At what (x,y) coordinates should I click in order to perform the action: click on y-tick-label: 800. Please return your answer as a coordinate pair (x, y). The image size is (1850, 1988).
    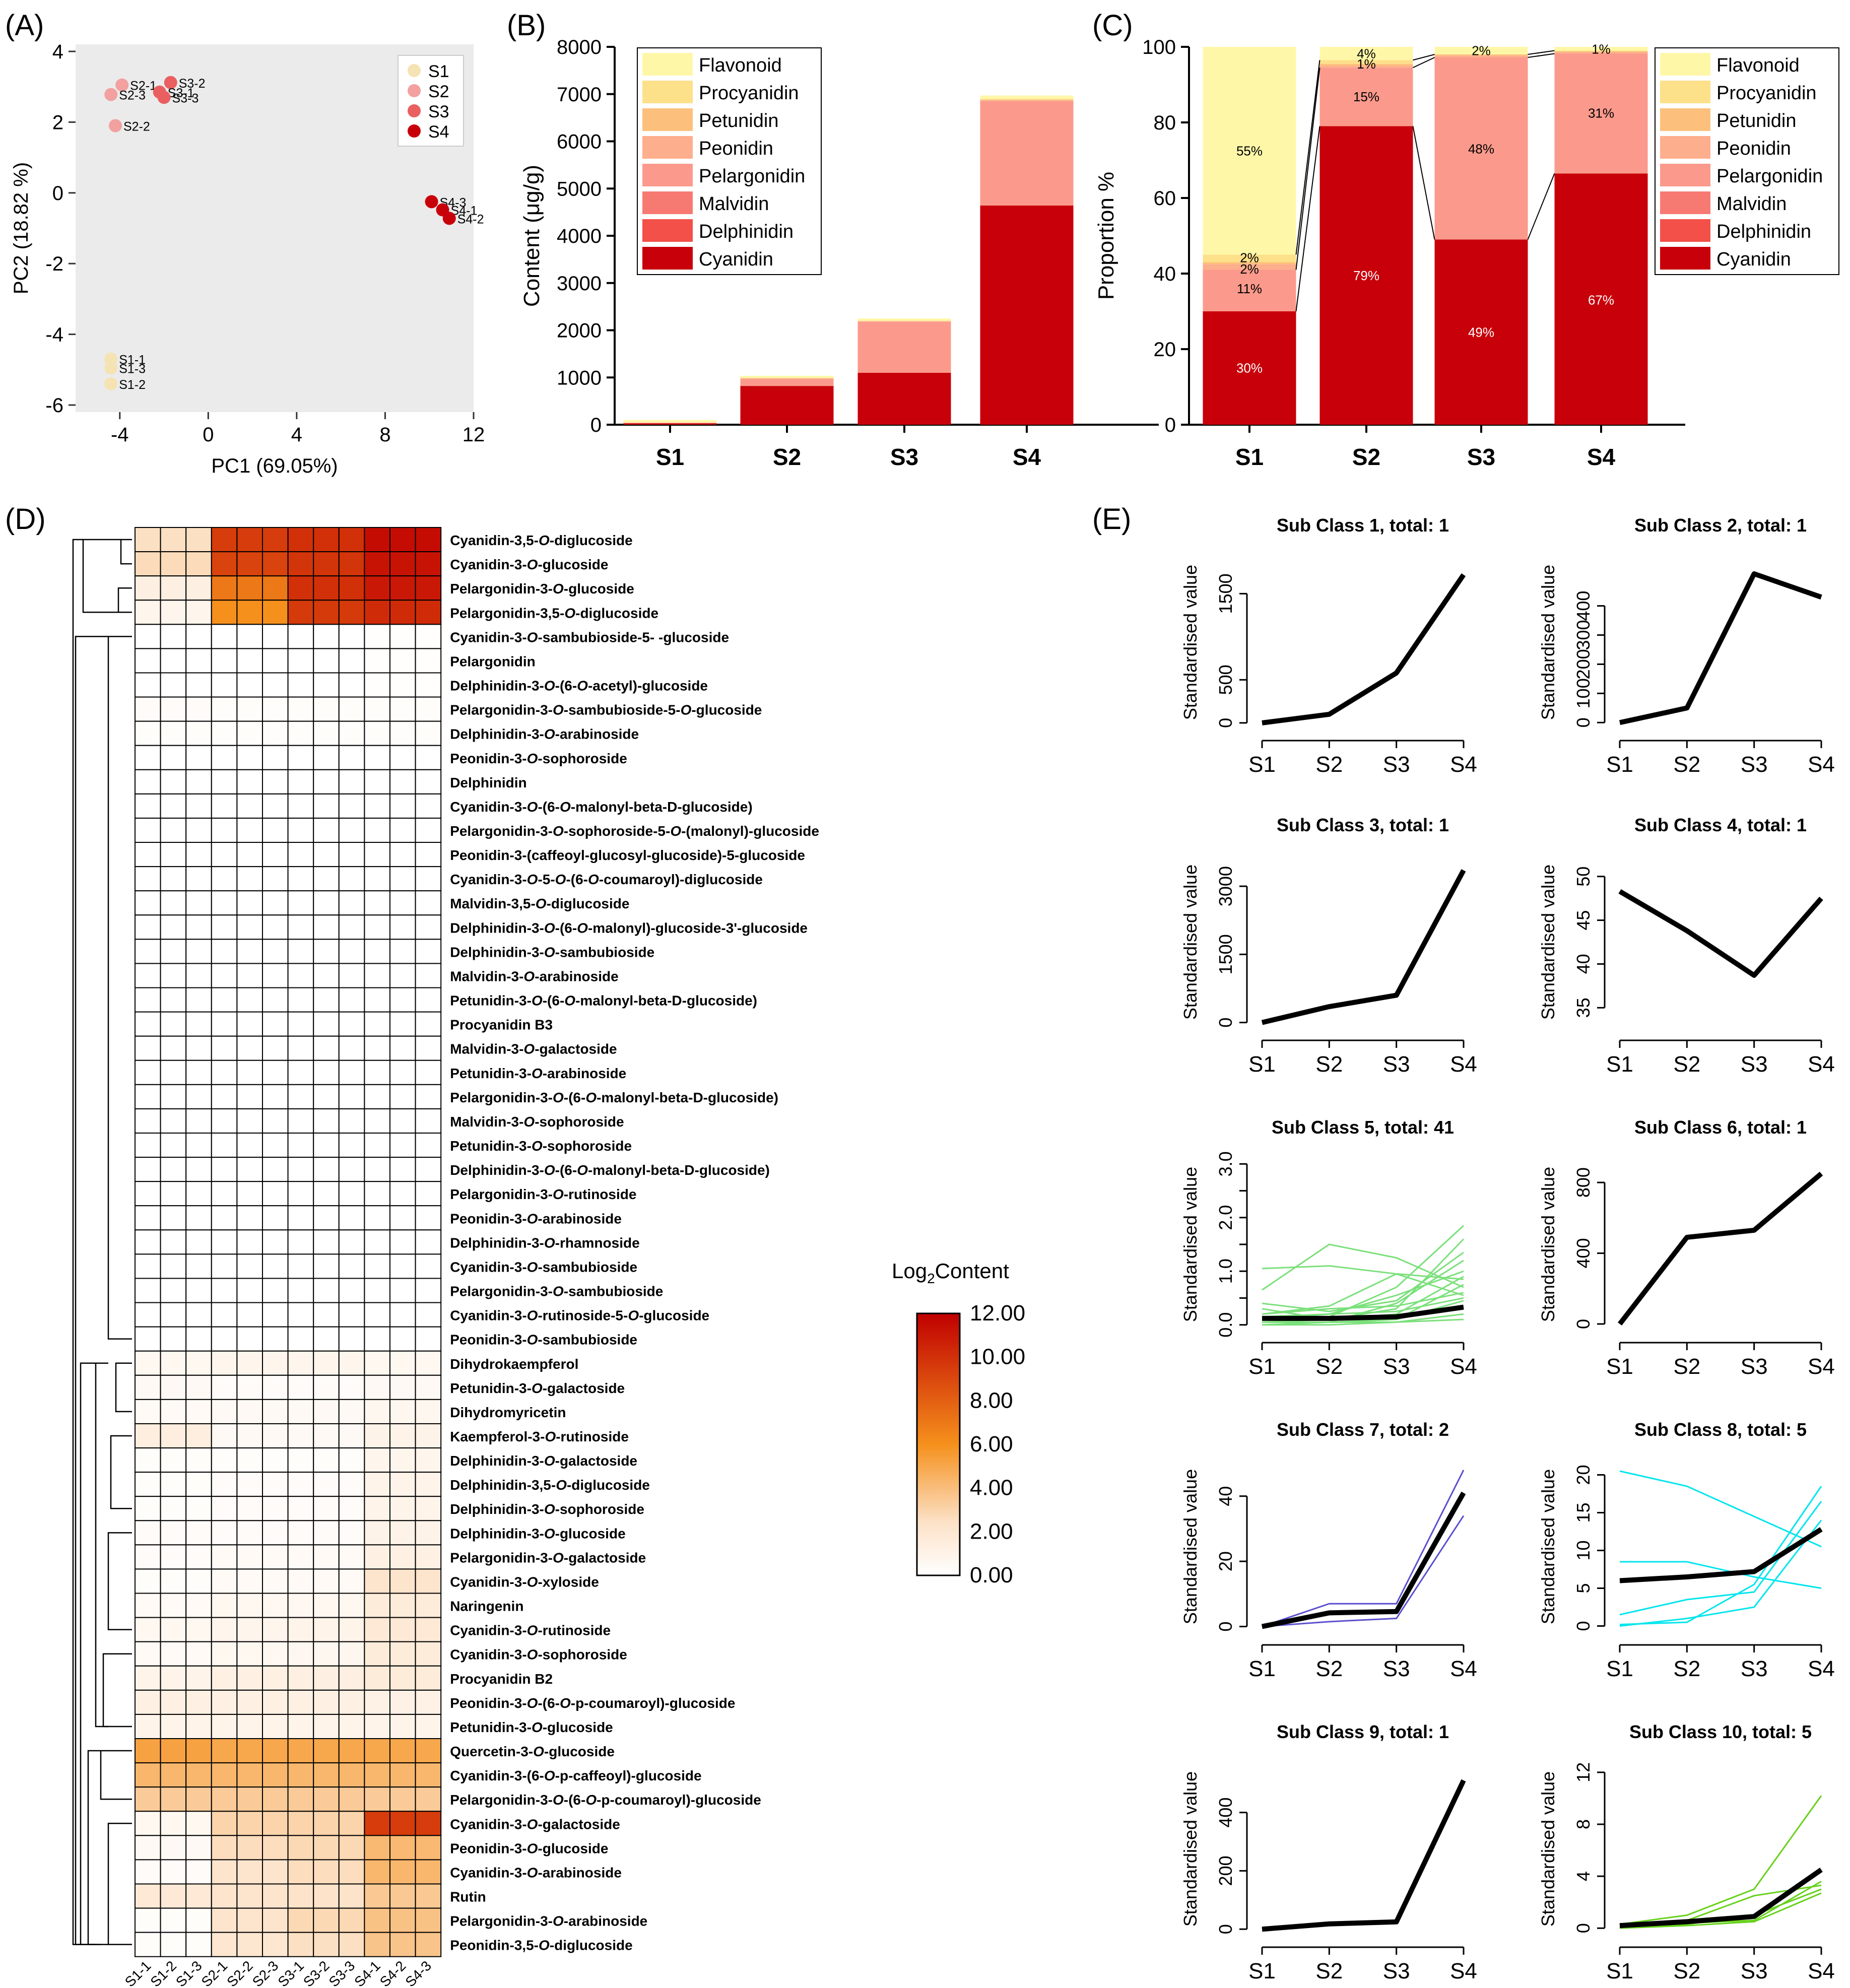
    Looking at the image, I should click on (1583, 1182).